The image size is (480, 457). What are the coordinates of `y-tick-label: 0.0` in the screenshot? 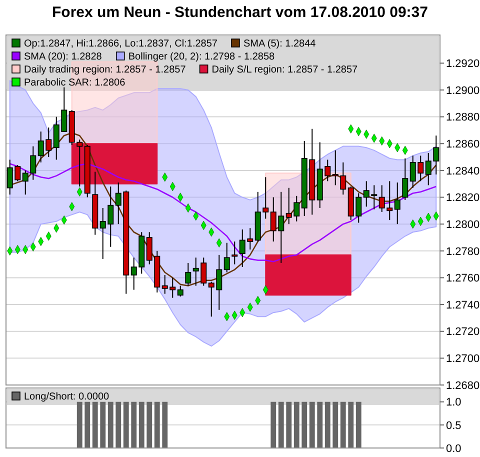 It's located at (454, 448).